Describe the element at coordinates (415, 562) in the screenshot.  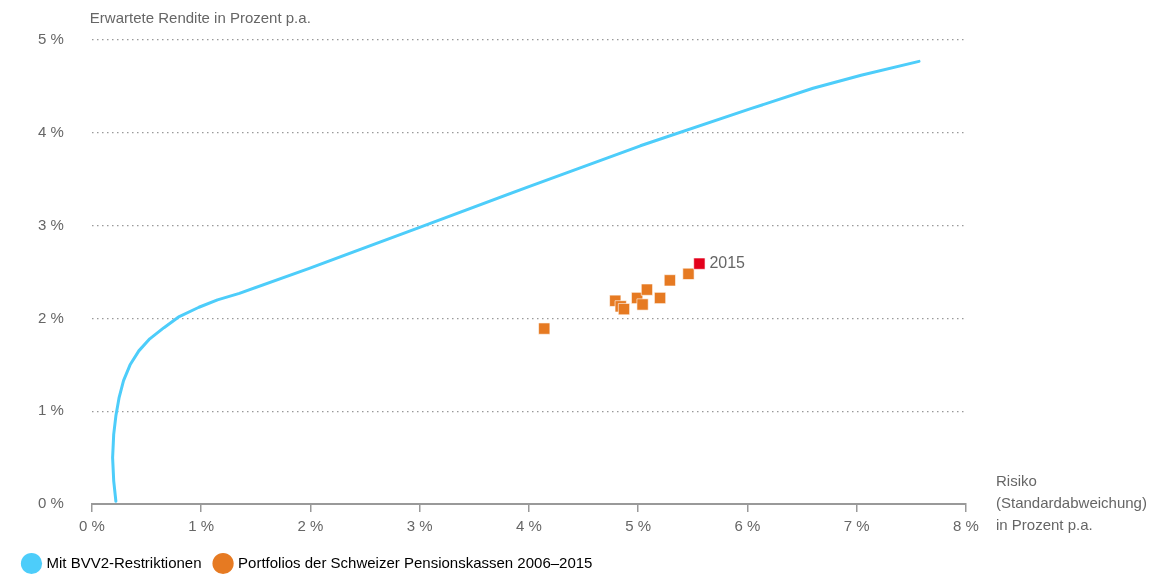
I see `legend-label: Portfolios der Schweizer Pensionskassen 2006–2015` at that location.